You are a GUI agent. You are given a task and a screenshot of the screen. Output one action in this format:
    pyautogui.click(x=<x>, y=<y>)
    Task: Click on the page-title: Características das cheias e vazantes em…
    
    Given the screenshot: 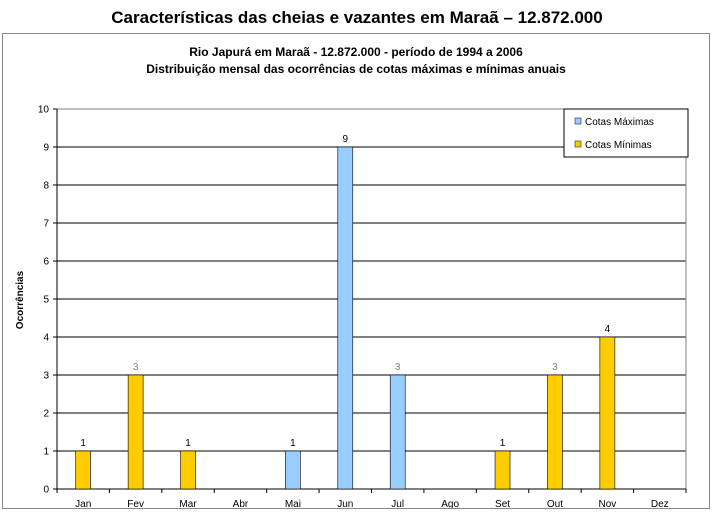 What is the action you would take?
    pyautogui.click(x=357, y=17)
    